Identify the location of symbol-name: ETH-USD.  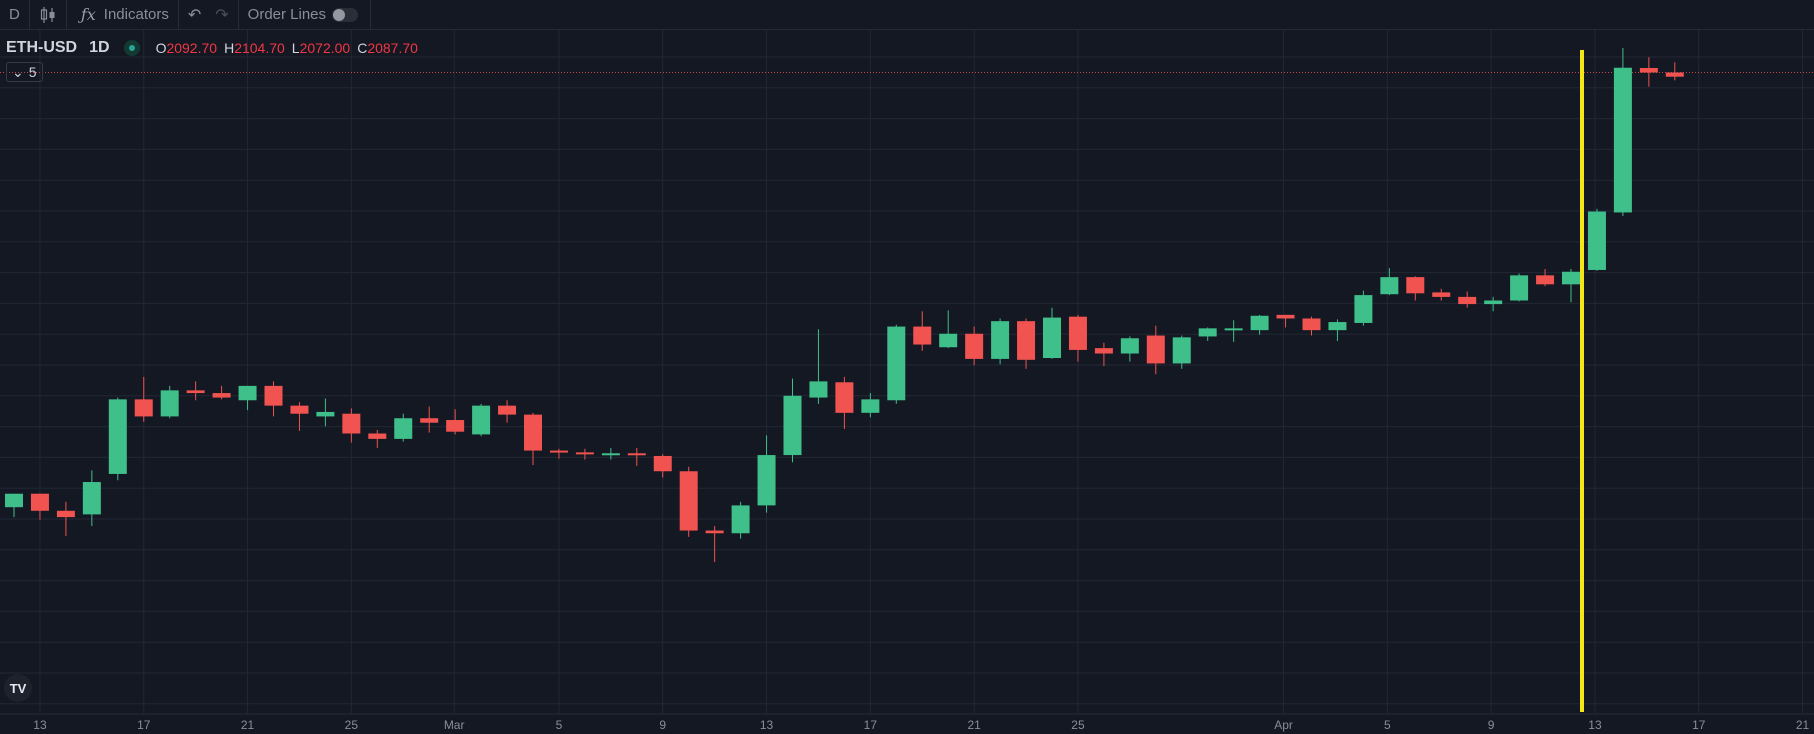
(42, 47).